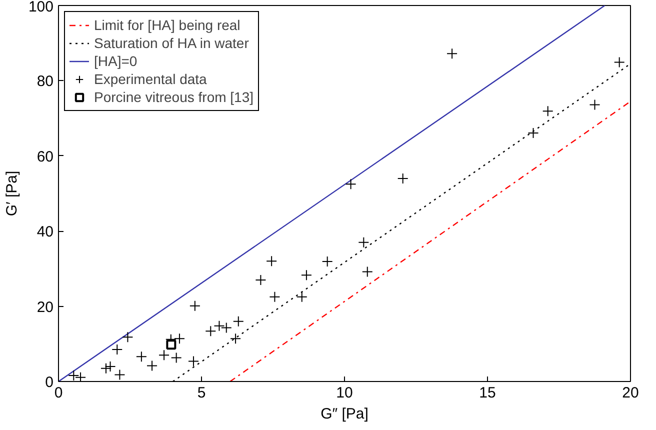 This screenshot has height=430, width=656. I want to click on legend-label: [HA]=0, so click(116, 61).